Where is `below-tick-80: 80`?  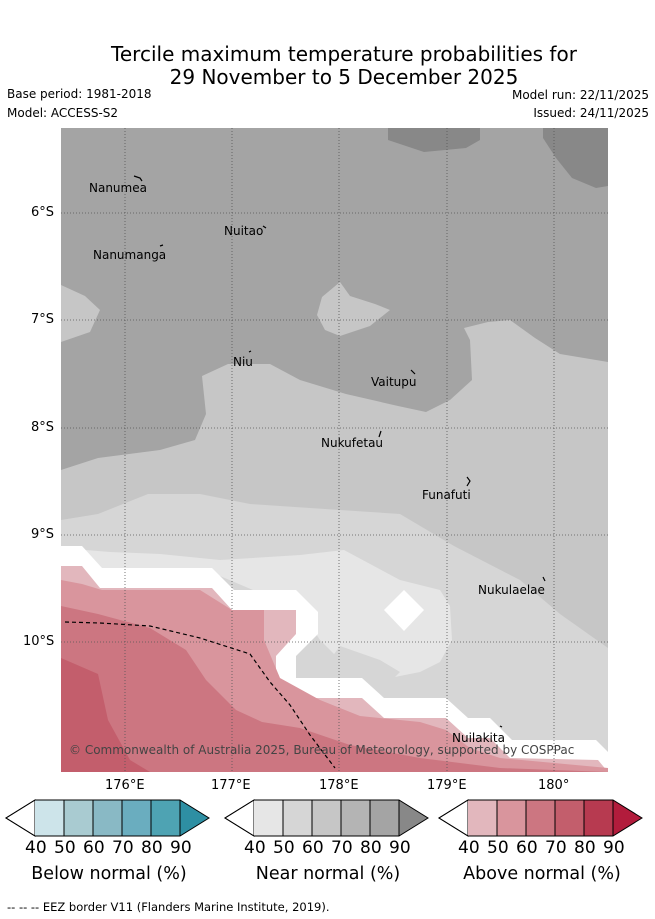 below-tick-80: 80 is located at coordinates (152, 848).